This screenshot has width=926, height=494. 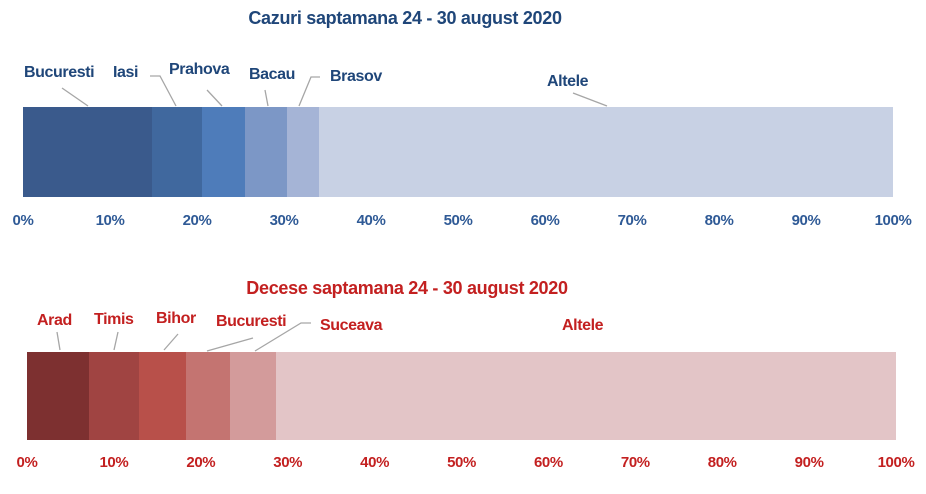 I want to click on category-label-arad: Arad, so click(x=54, y=320).